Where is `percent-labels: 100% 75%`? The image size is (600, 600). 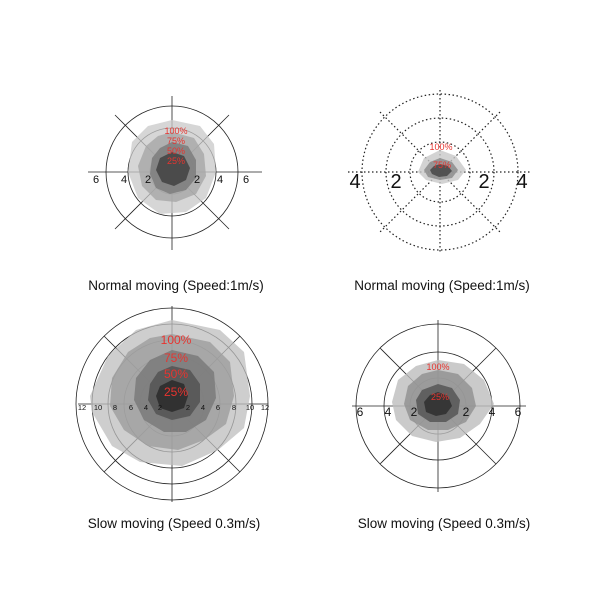
percent-labels: 100% 75% is located at coordinates (440, 156).